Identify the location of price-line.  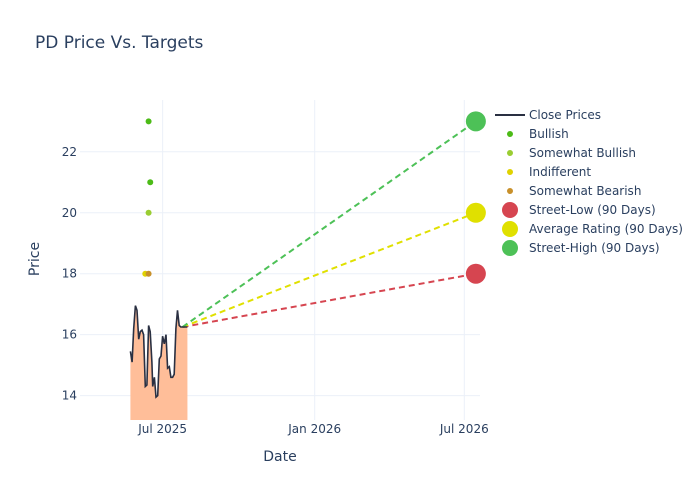
(158, 352).